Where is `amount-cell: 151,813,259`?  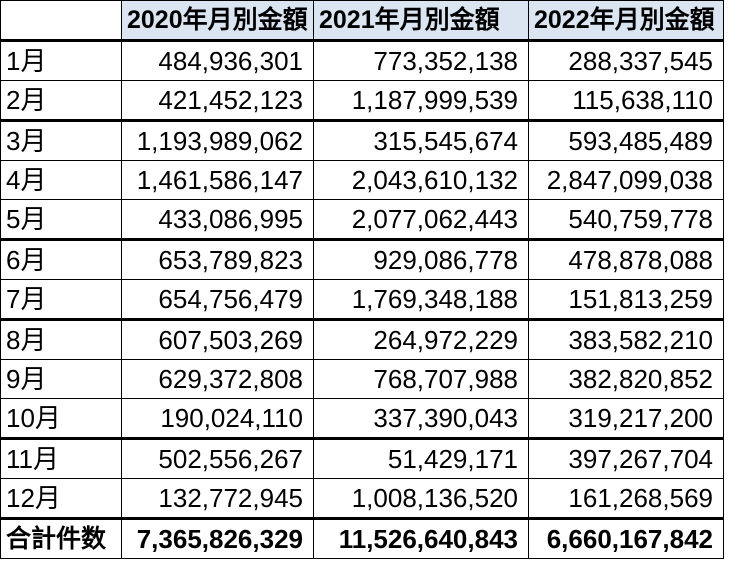
amount-cell: 151,813,259 is located at coordinates (626, 300).